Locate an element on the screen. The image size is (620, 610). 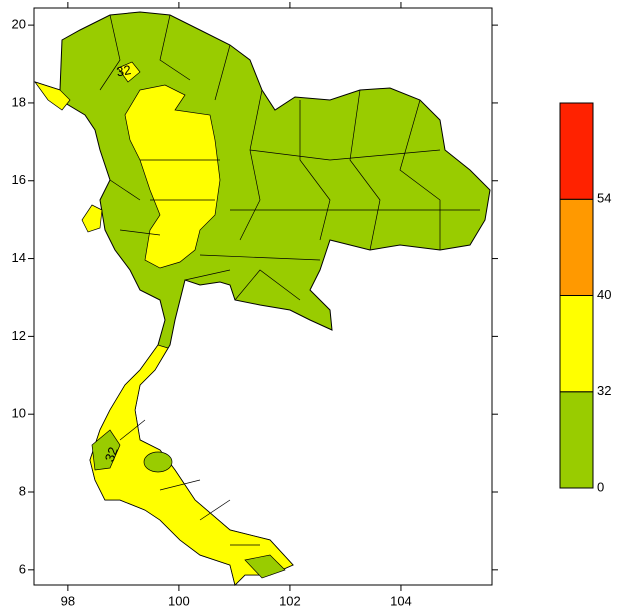
colorbar-label: 0 is located at coordinates (600, 486).